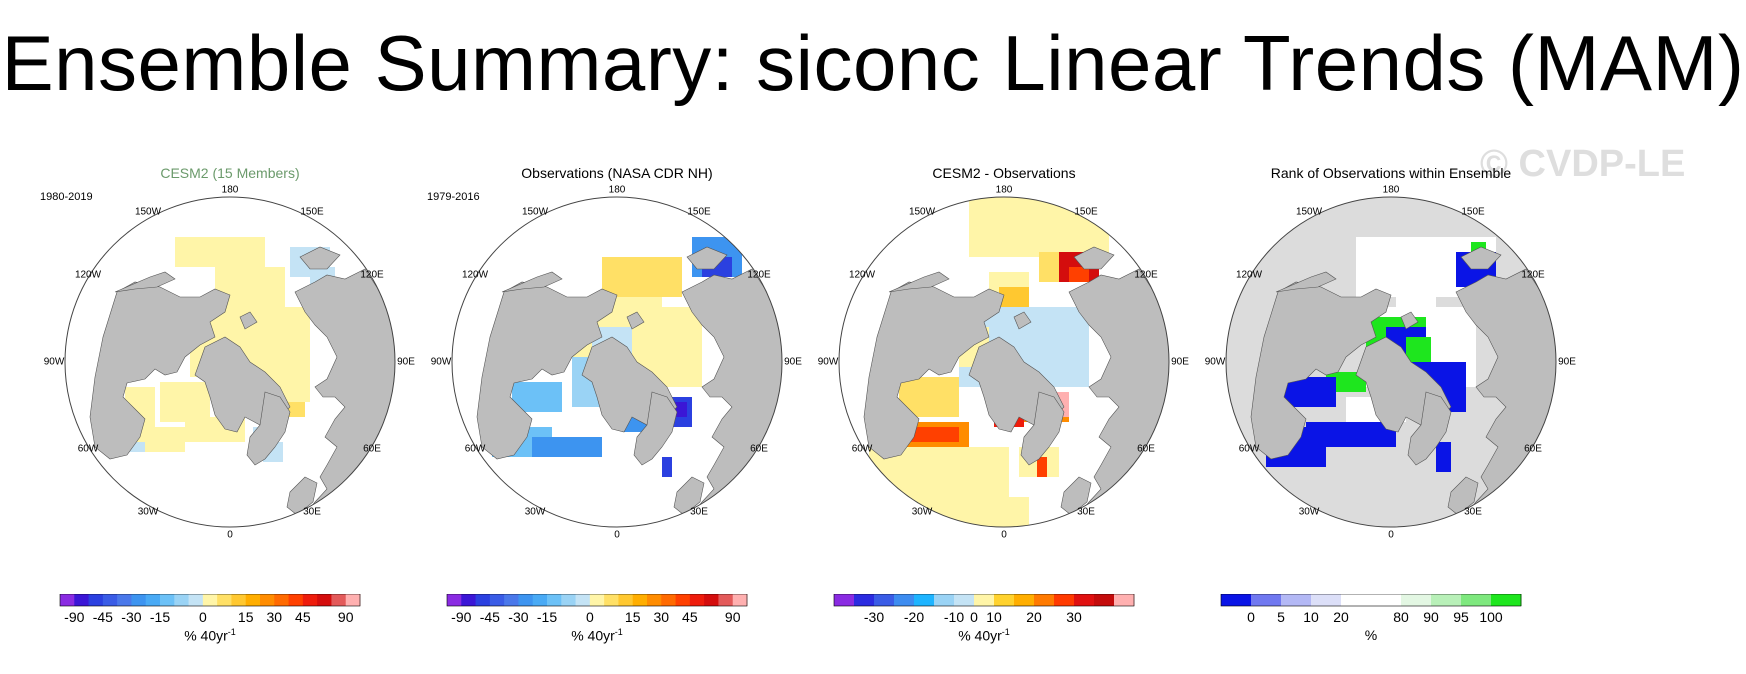 Image resolution: width=1746 pixels, height=674 pixels. What do you see at coordinates (475, 449) in the screenshot?
I see `longitude-label: 60W` at bounding box center [475, 449].